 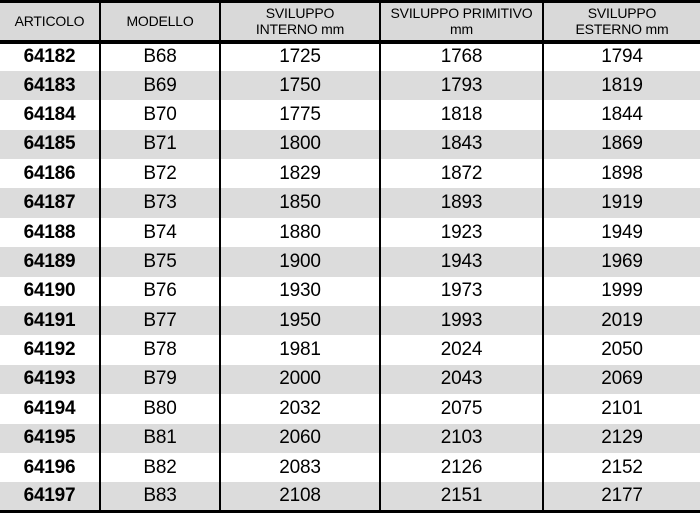 What do you see at coordinates (299, 85) in the screenshot?
I see `cell-sviluppo-interno: 1750` at bounding box center [299, 85].